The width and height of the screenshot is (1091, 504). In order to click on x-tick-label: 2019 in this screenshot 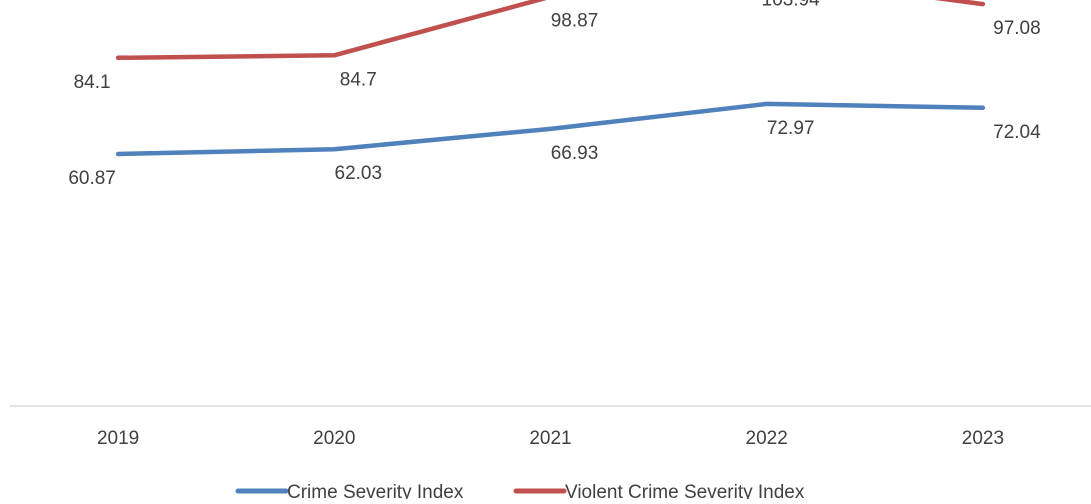, I will do `click(118, 438)`.